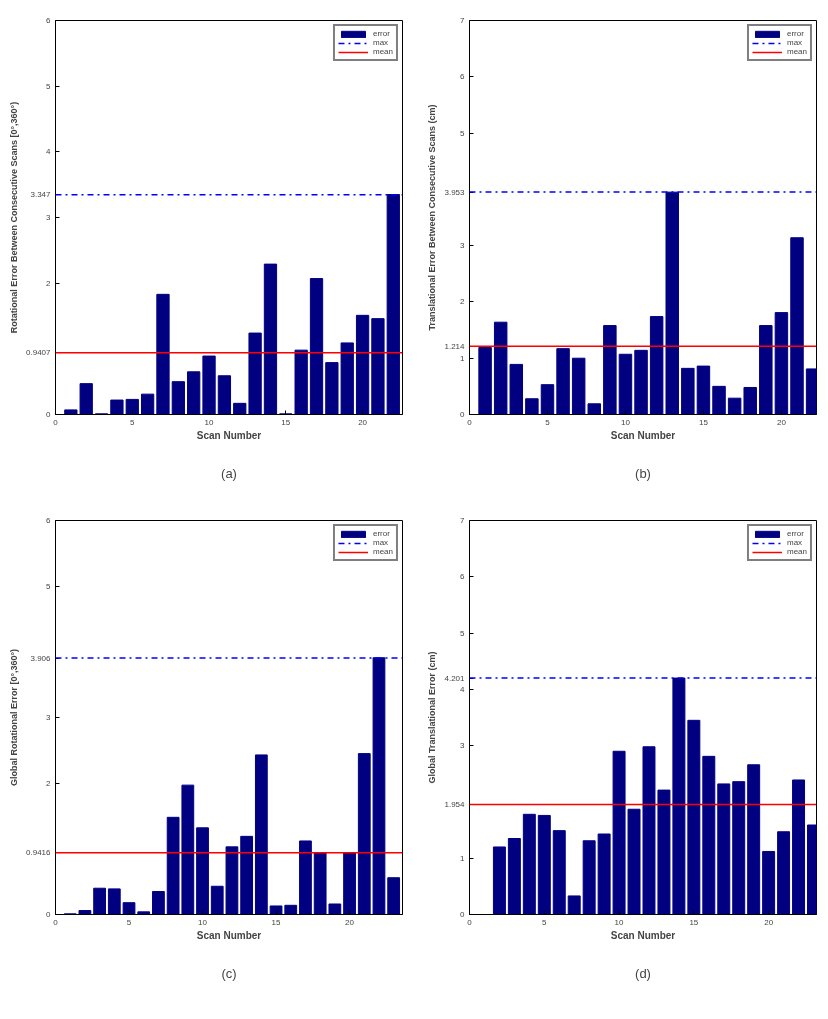 The height and width of the screenshot is (1019, 828). What do you see at coordinates (643, 973) in the screenshot?
I see `text: (d)` at bounding box center [643, 973].